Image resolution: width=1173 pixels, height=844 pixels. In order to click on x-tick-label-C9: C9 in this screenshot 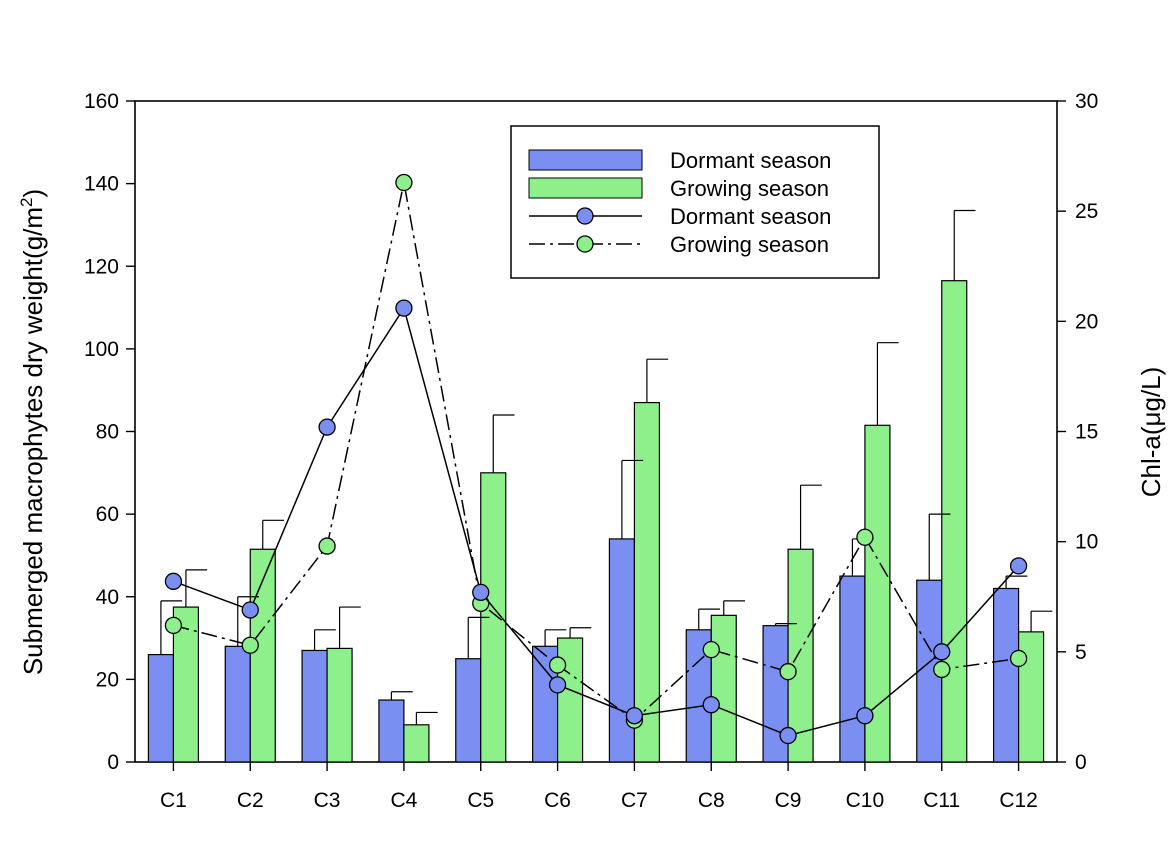, I will do `click(788, 800)`.